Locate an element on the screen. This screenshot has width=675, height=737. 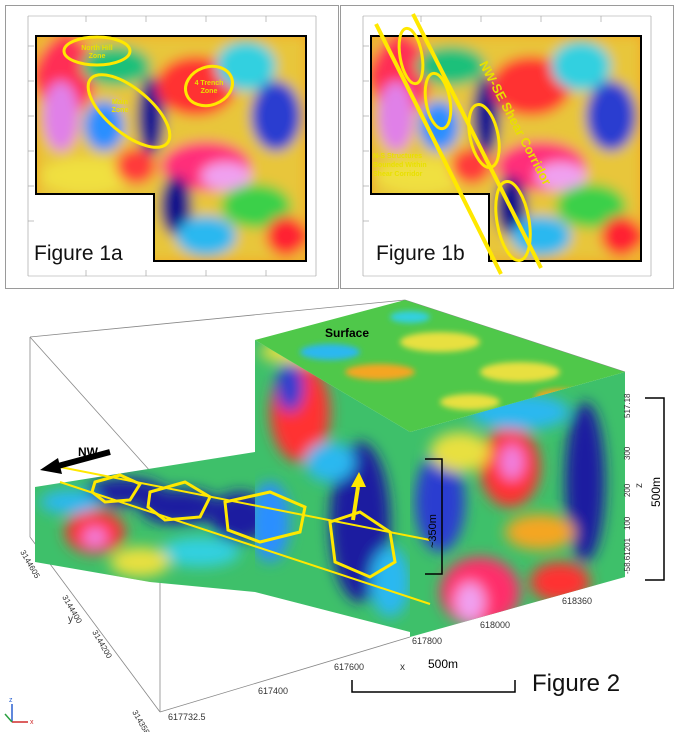
z-tick-label: 100 is located at coordinates (627, 523).